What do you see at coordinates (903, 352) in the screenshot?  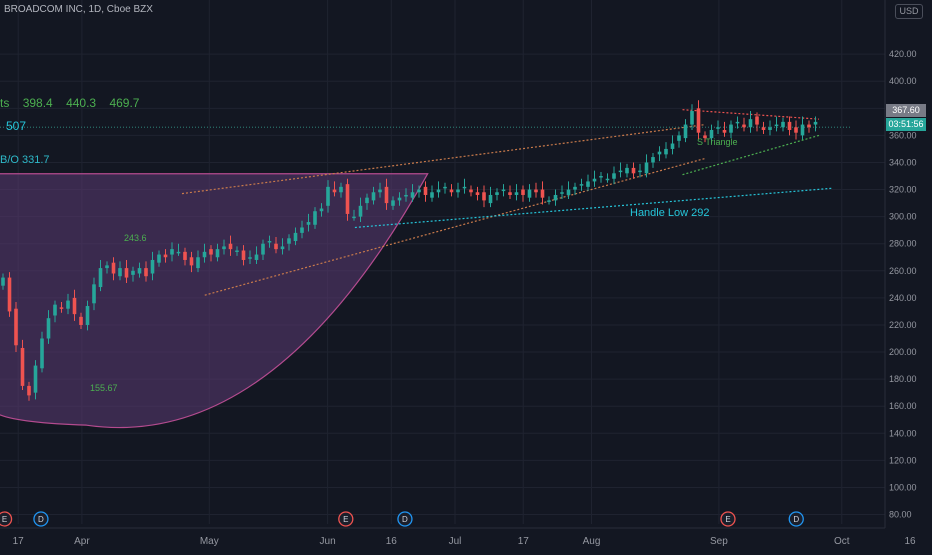 I see `price-tick-label: 200.00` at bounding box center [903, 352].